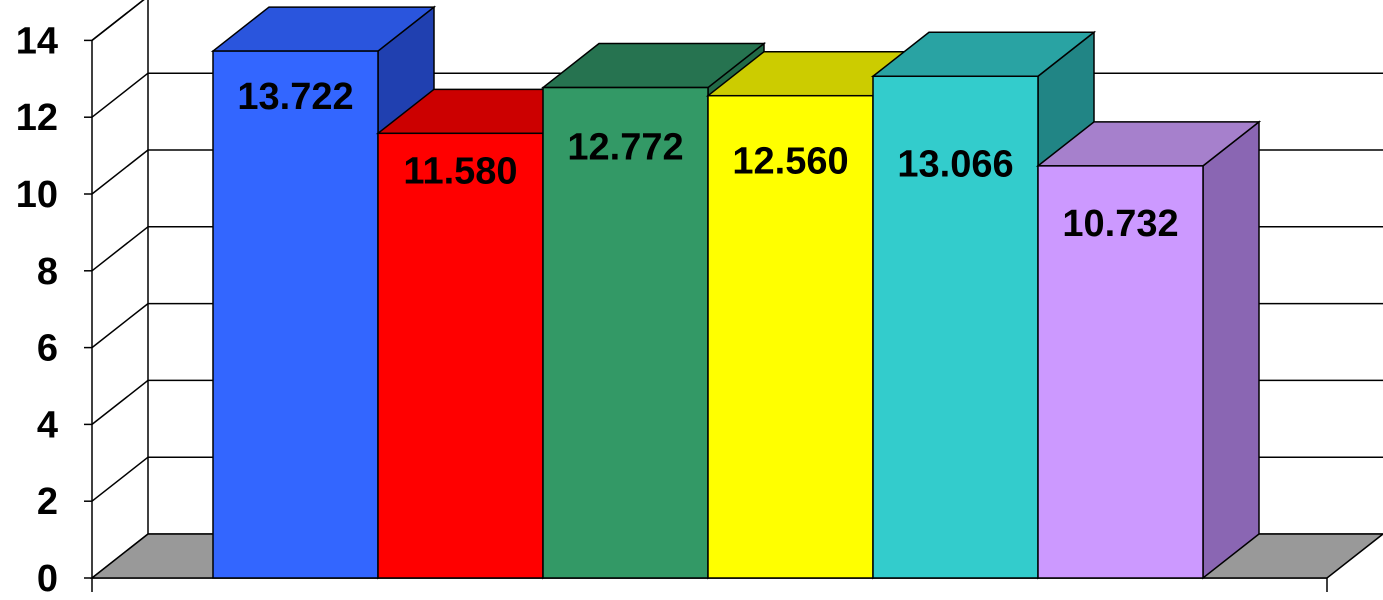 This screenshot has height=600, width=1383. Describe the element at coordinates (37, 118) in the screenshot. I see `y-tick-label: 12` at that location.